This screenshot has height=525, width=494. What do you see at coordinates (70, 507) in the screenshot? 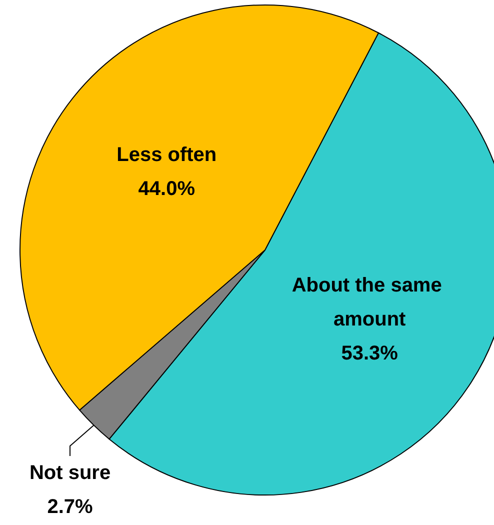
I see `data-label: 2.7%` at bounding box center [70, 507].